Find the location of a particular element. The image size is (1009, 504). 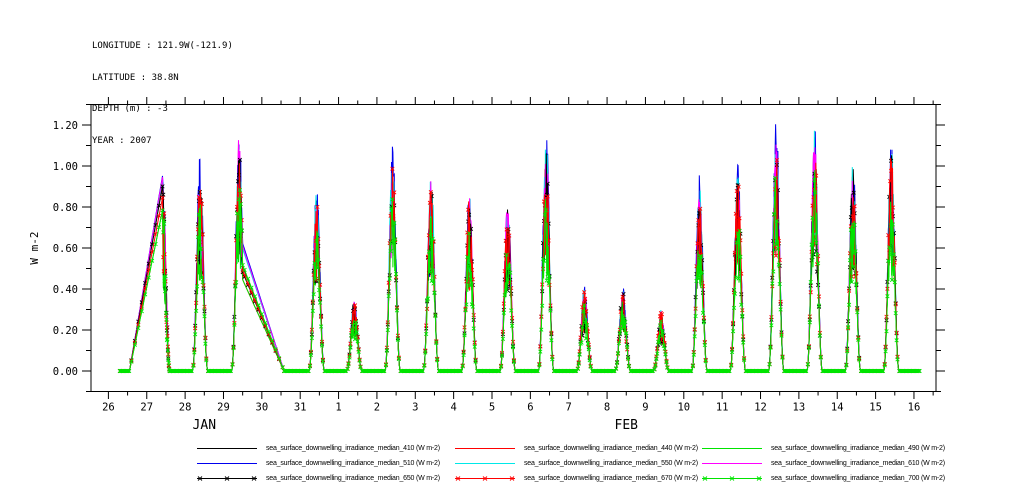

header-depth: DEPTH (m) : -3 is located at coordinates (130, 109).